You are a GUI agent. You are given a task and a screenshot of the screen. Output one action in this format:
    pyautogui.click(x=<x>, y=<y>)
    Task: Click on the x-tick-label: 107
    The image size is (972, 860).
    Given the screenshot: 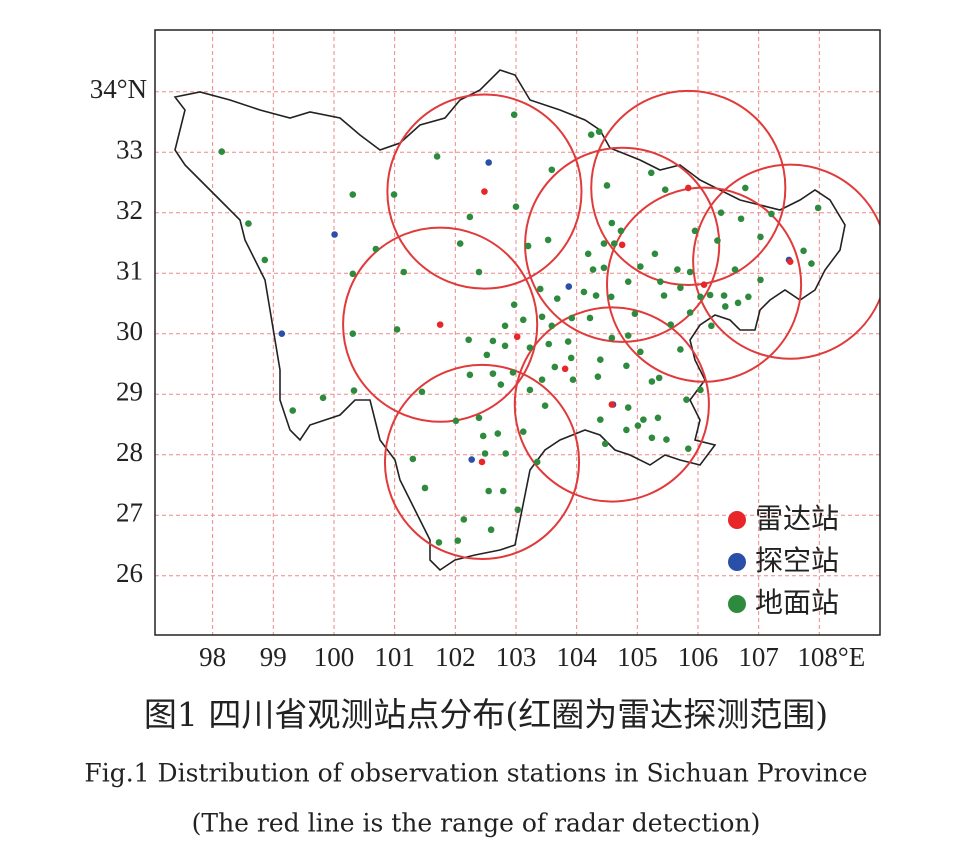 What is the action you would take?
    pyautogui.click(x=758, y=657)
    